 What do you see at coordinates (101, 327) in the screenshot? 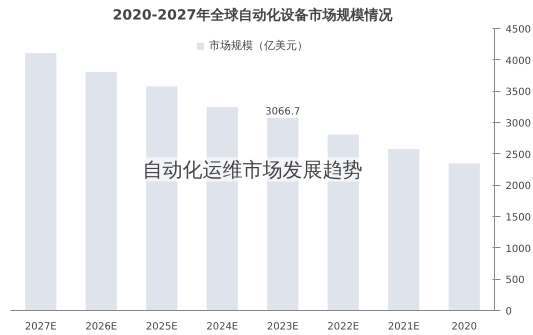
I see `x-tick-label: 2026E` at bounding box center [101, 327].